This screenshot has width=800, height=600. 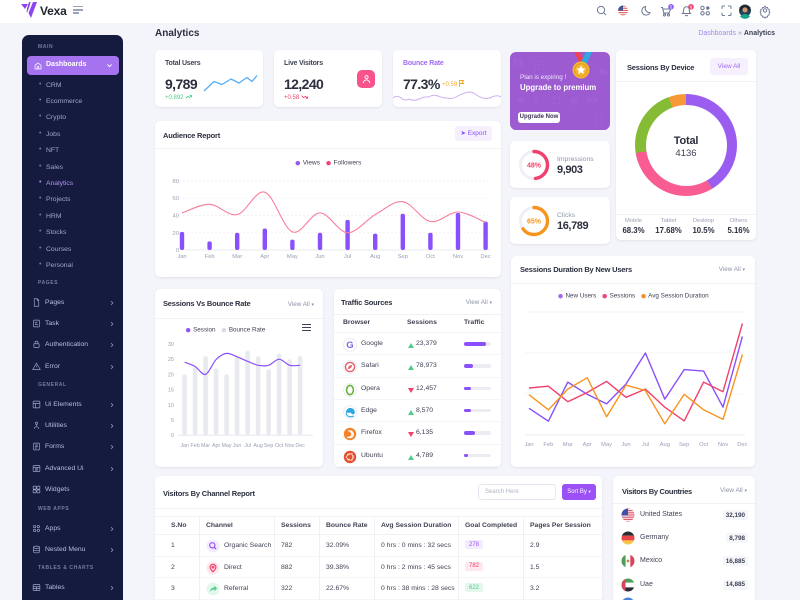 What do you see at coordinates (691, 6) in the screenshot?
I see `svg-text: 6` at bounding box center [691, 6].